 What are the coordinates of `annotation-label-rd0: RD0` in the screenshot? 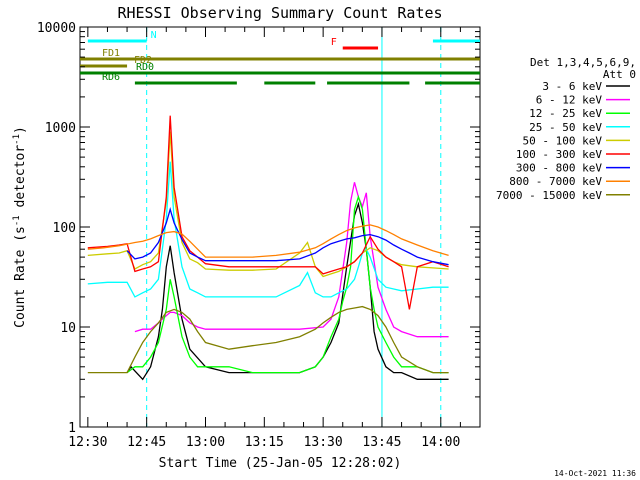 It's located at (145, 67).